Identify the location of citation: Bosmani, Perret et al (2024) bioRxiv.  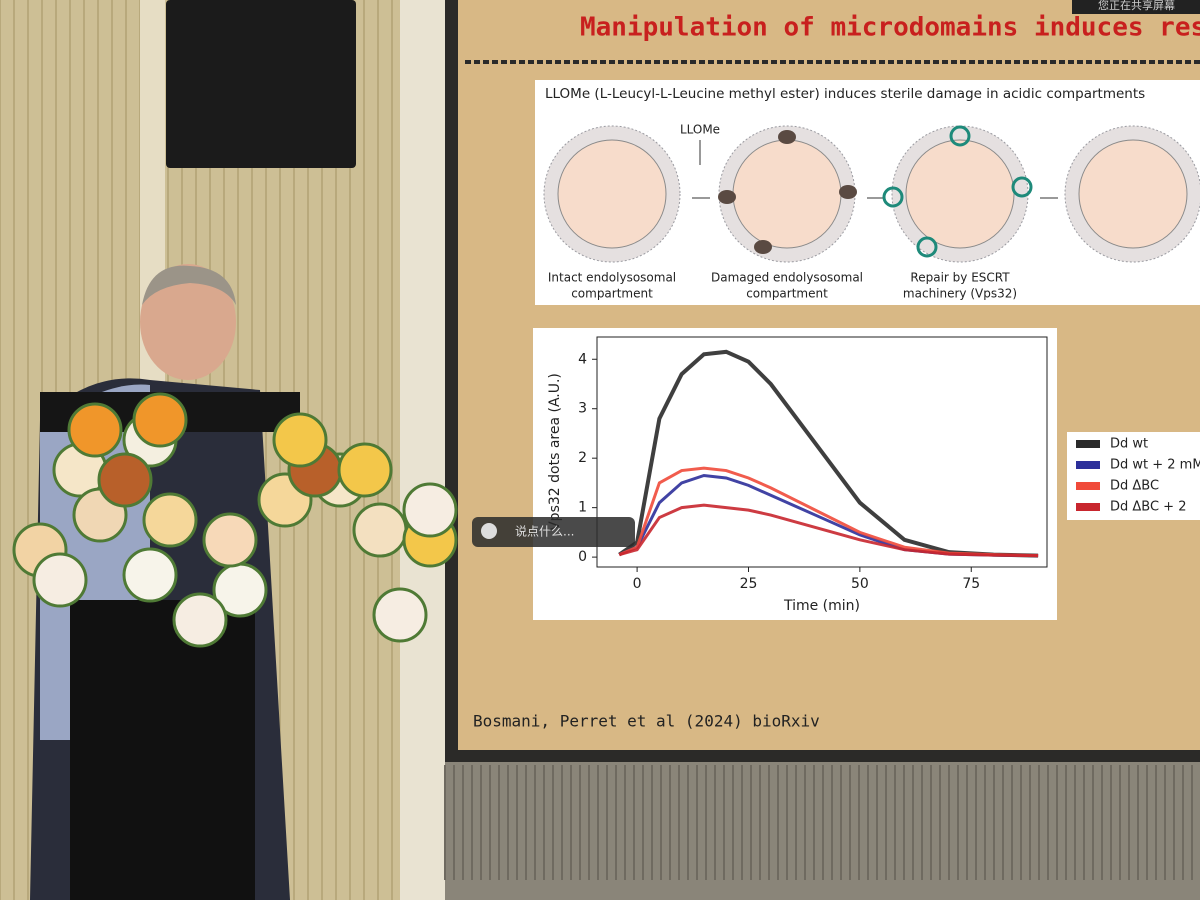
(646, 721).